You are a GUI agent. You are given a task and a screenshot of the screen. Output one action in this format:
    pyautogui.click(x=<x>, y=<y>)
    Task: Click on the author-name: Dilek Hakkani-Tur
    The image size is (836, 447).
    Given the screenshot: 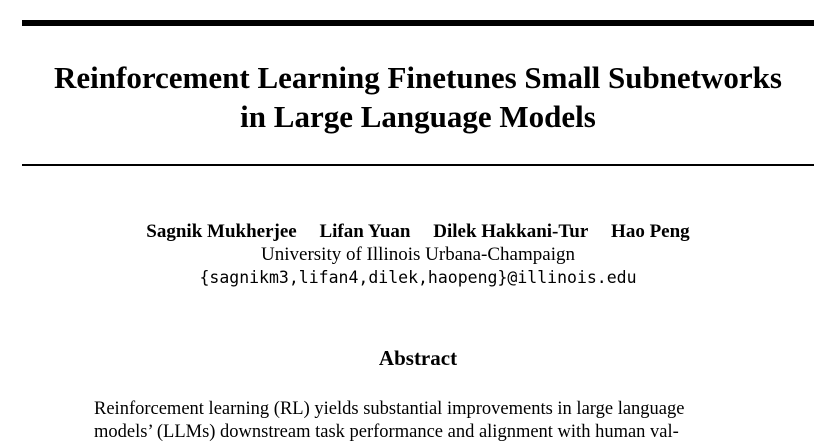 What is the action you would take?
    pyautogui.click(x=511, y=231)
    